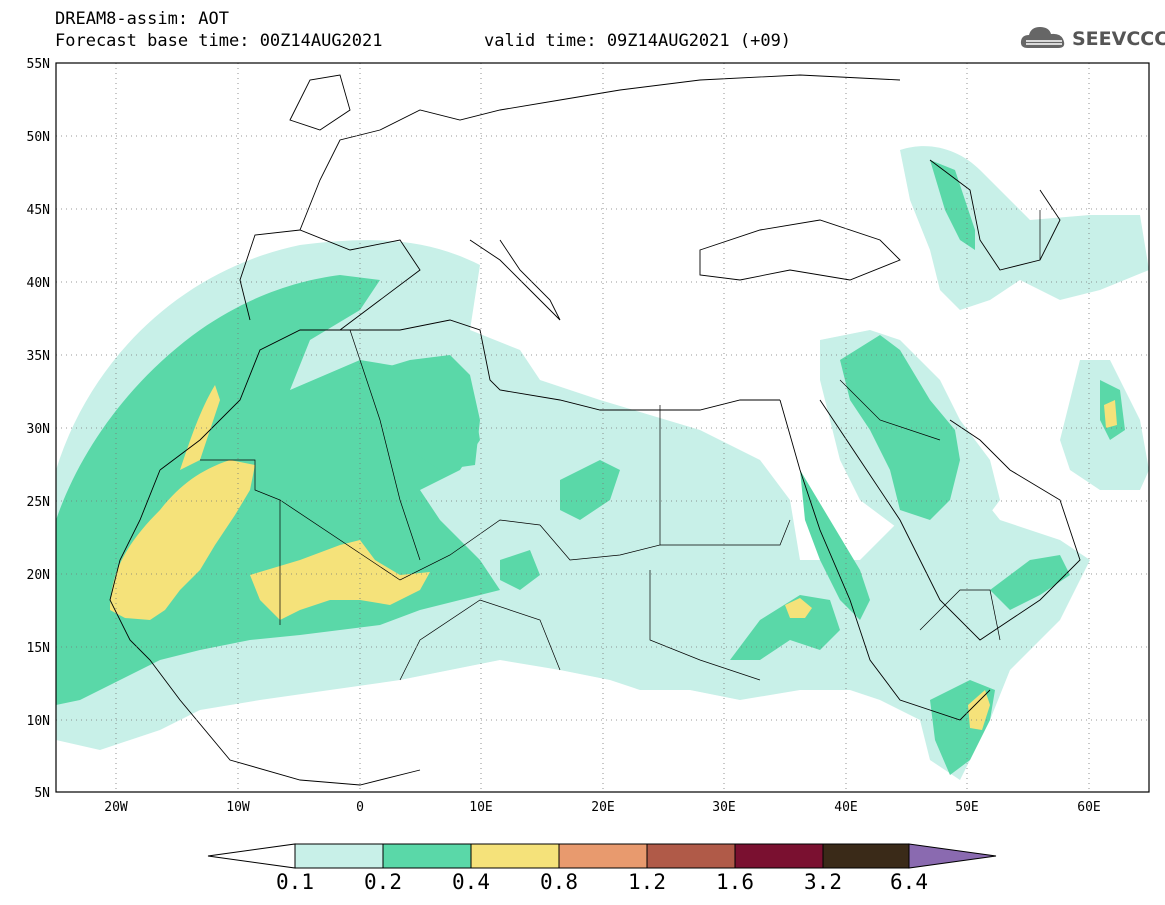 This screenshot has height=905, width=1165. I want to click on coastline-africa-north, so click(469, 395).